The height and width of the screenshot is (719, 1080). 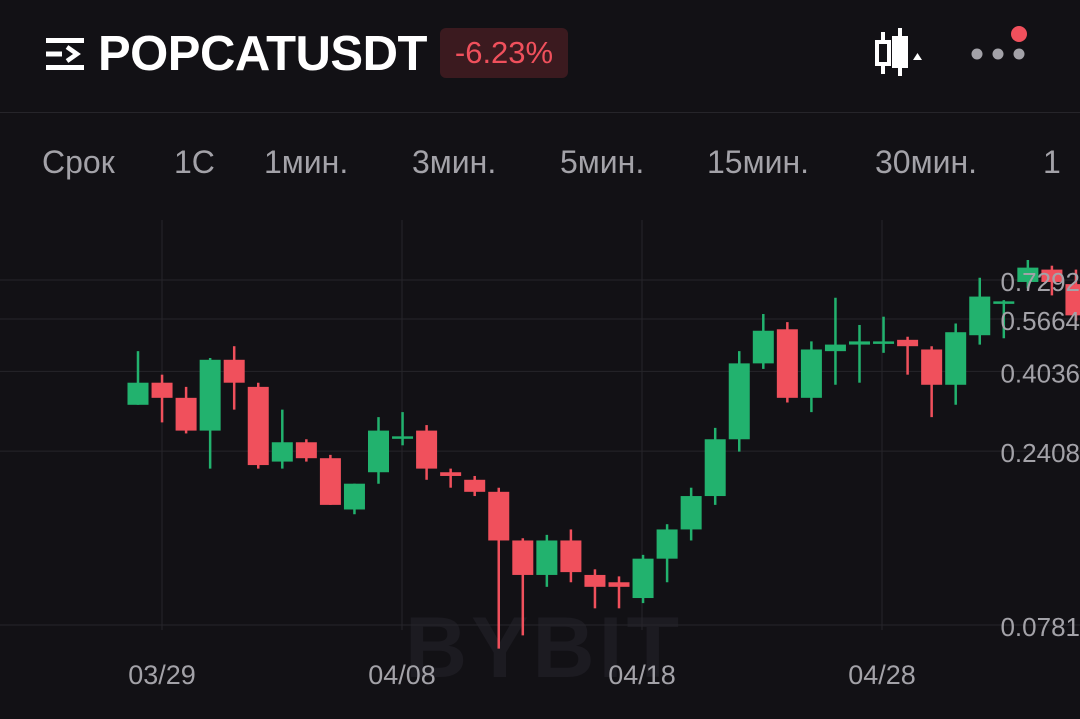 What do you see at coordinates (544, 648) in the screenshot?
I see `watermark-logo: BYBIT` at bounding box center [544, 648].